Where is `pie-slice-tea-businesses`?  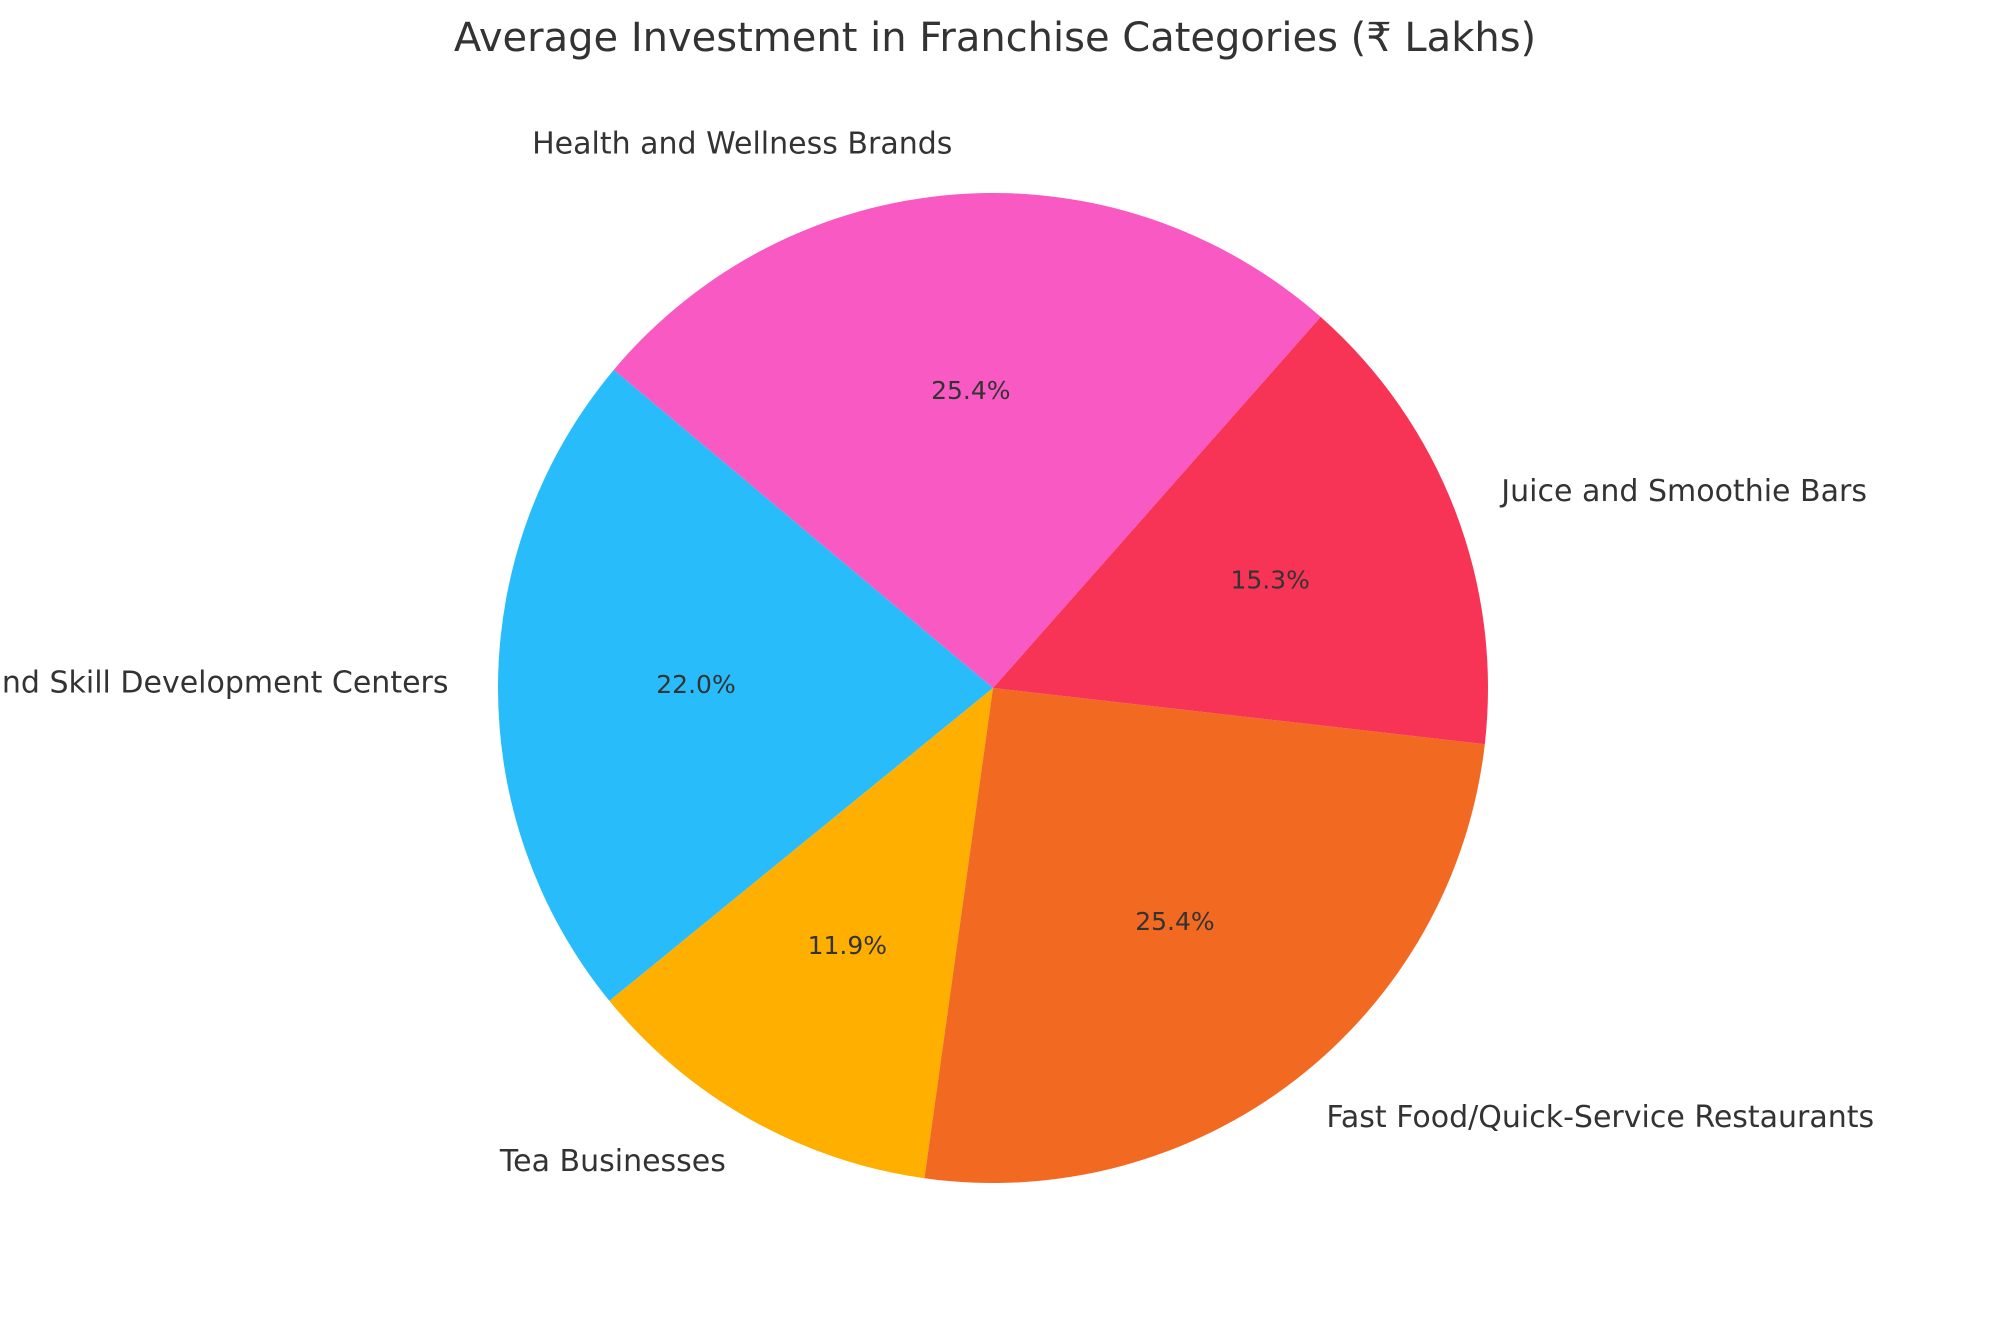 pie-slice-tea-businesses is located at coordinates (801, 933).